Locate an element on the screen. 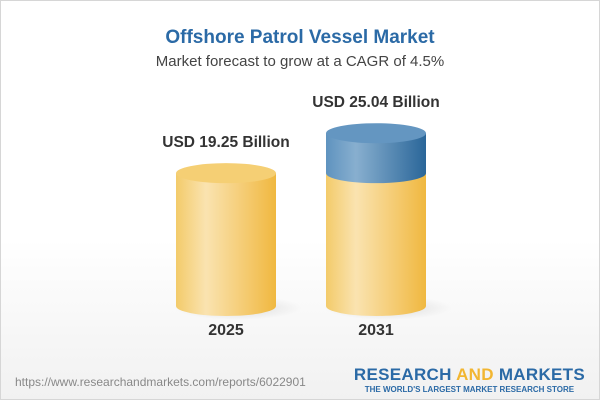 Image resolution: width=600 pixels, height=401 pixels. x-tick-label: 2025 is located at coordinates (226, 330).